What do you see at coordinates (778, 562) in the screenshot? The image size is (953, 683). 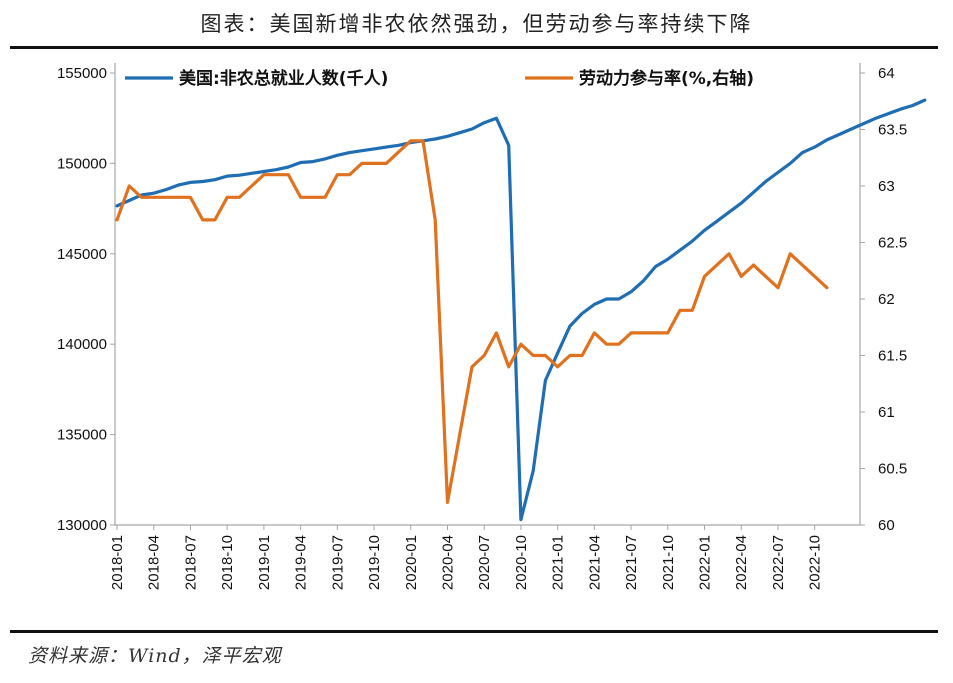 I see `x-tick-label: 2022-07` at bounding box center [778, 562].